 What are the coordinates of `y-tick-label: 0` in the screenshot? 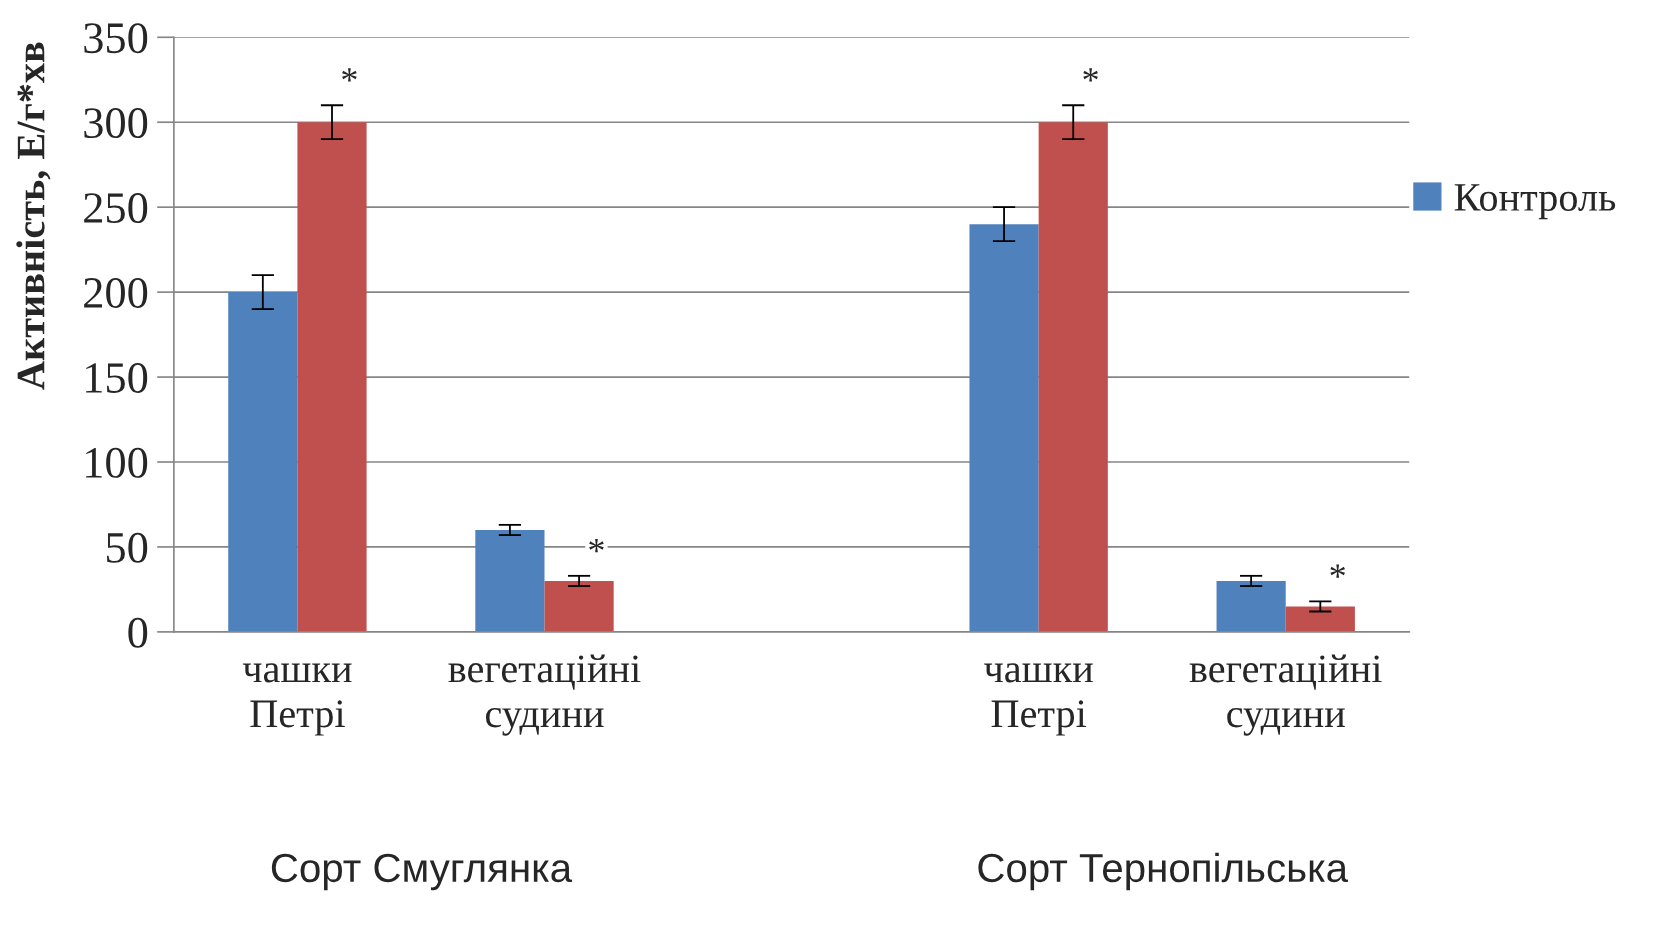 It's located at (138, 632).